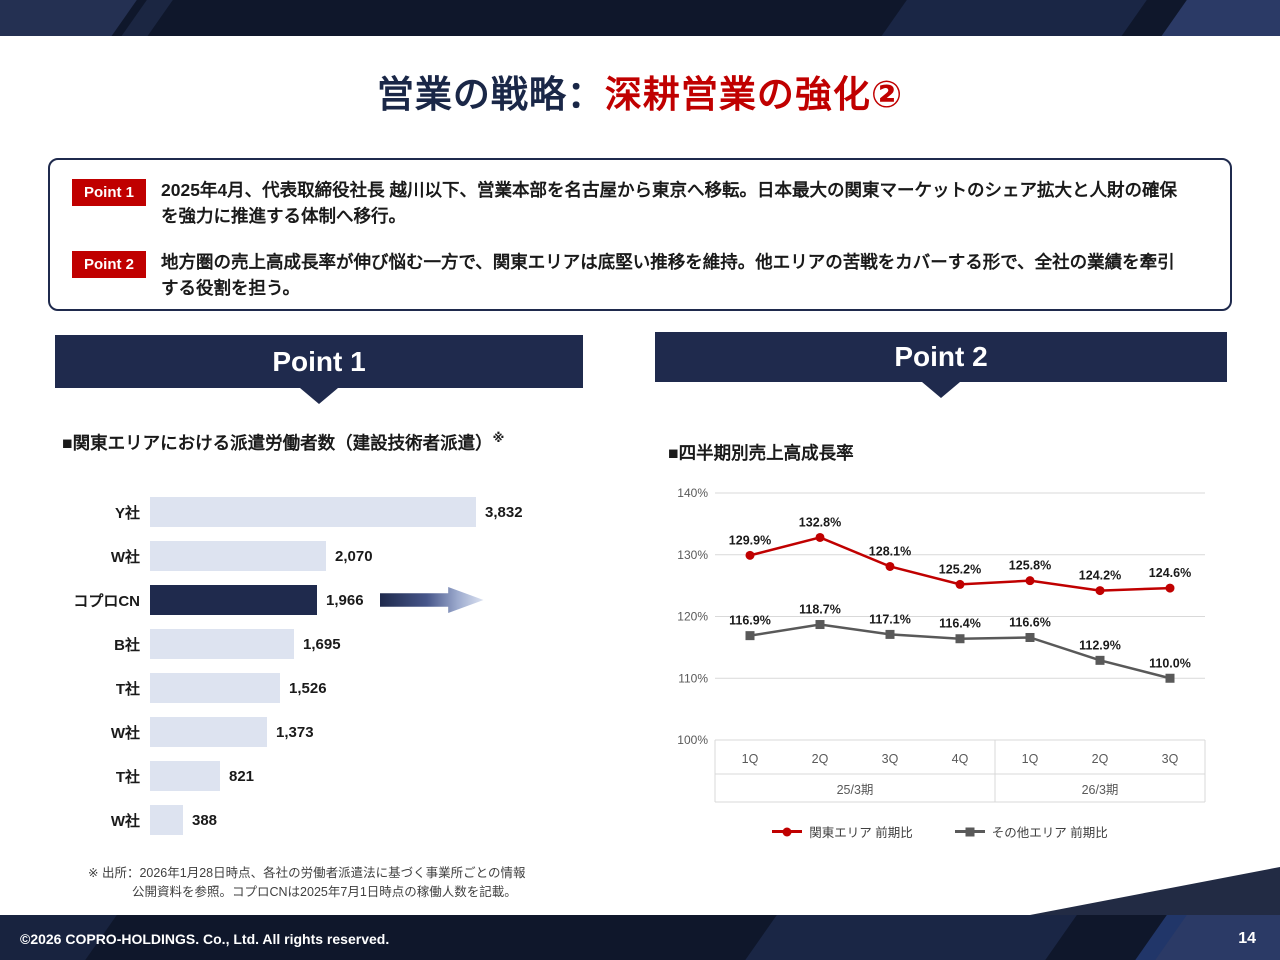  I want to click on svg-text: 120%, so click(692, 617).